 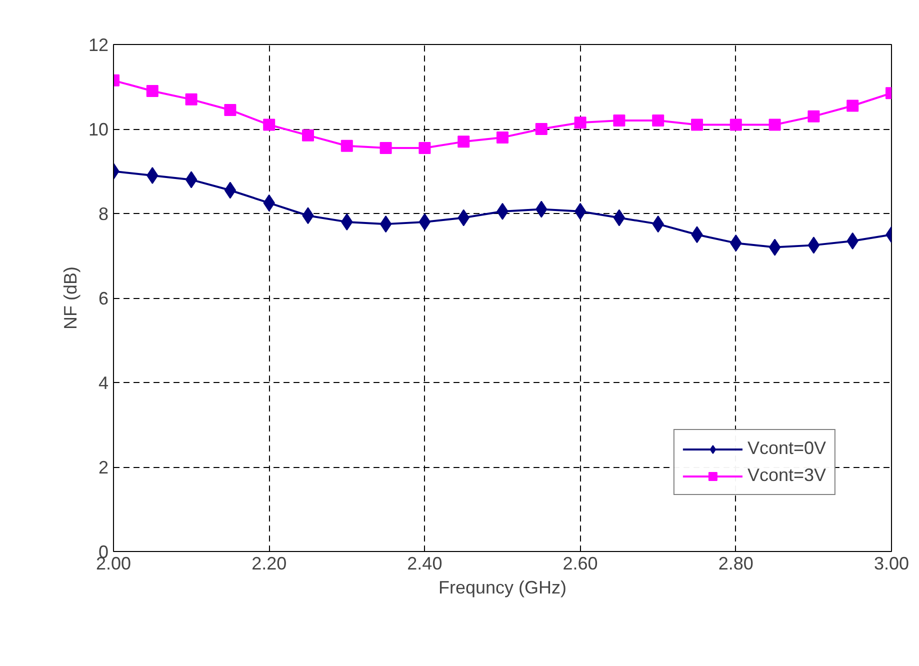 I want to click on x-tick-label: 2.60, so click(x=580, y=564).